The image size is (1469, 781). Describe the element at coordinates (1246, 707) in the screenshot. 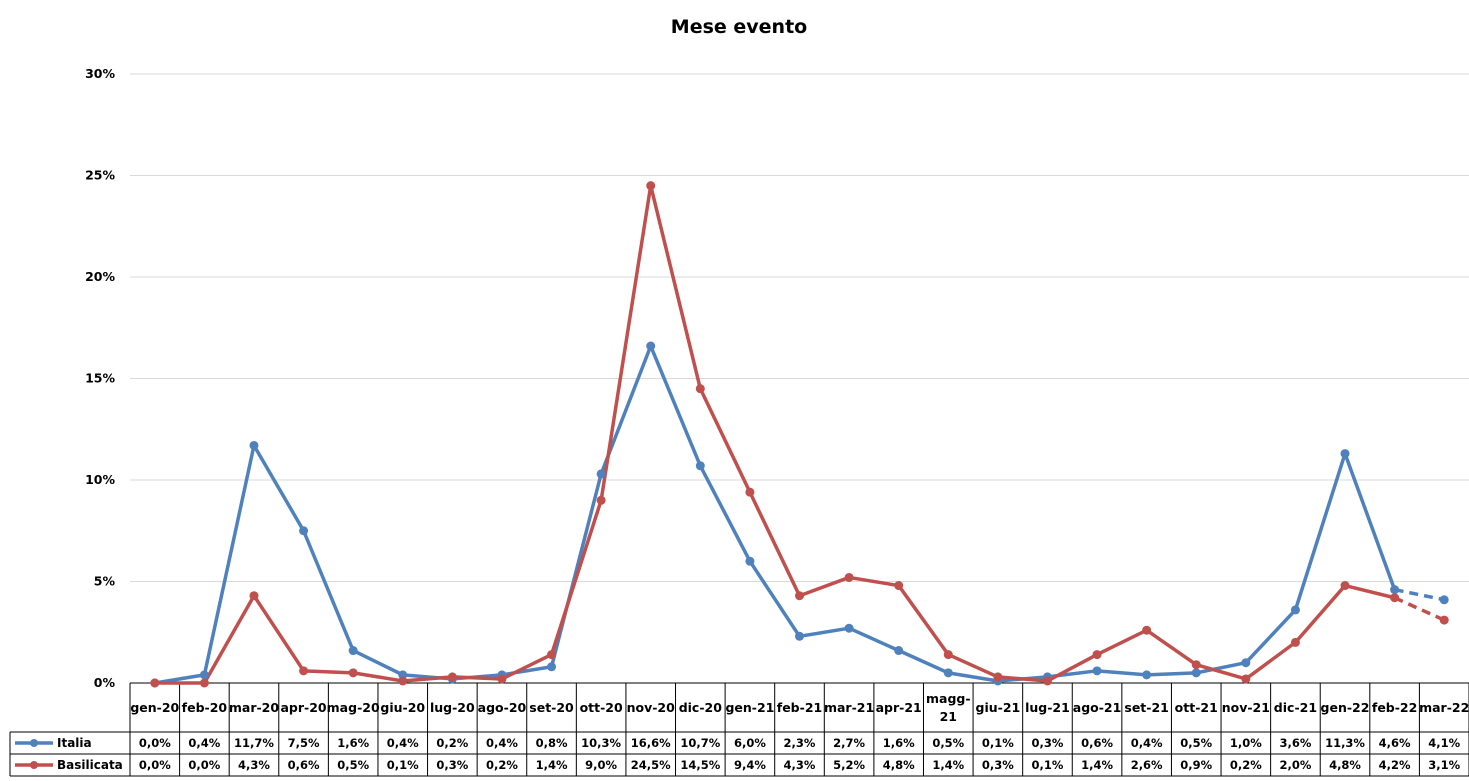

I see `x-tick-label: nov-21` at that location.